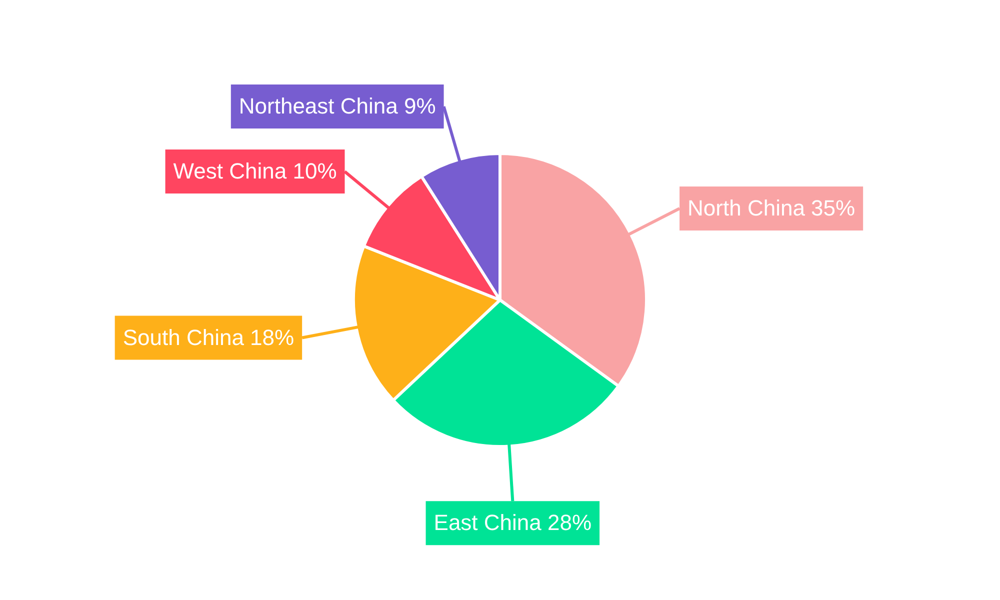  Describe the element at coordinates (255, 171) in the screenshot. I see `slice-label: West China 10%` at that location.